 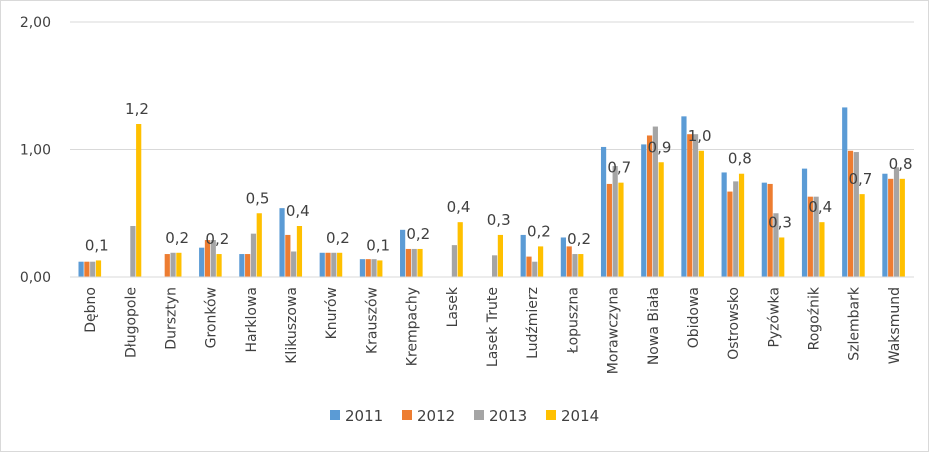 What do you see at coordinates (815, 318) in the screenshot?
I see `x-tick-label: Rogoźnik` at bounding box center [815, 318].